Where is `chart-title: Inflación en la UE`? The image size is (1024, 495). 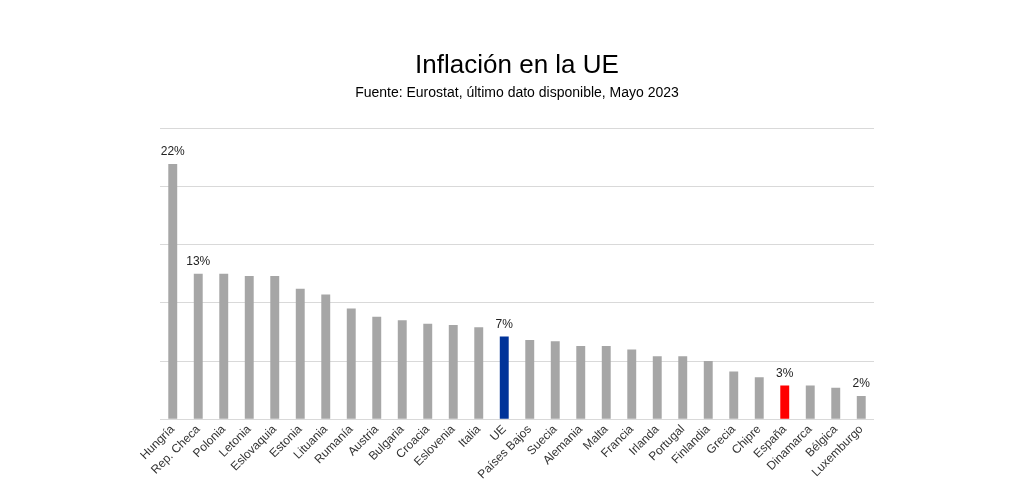
chart-title: Inflación en la UE is located at coordinates (517, 63).